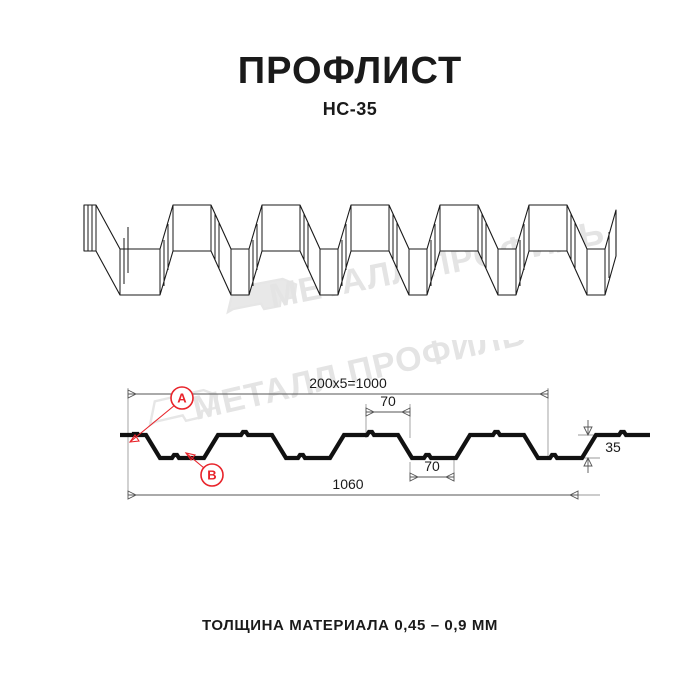  What do you see at coordinates (613, 447) in the screenshot?
I see `dimension-height-label: 35` at bounding box center [613, 447].